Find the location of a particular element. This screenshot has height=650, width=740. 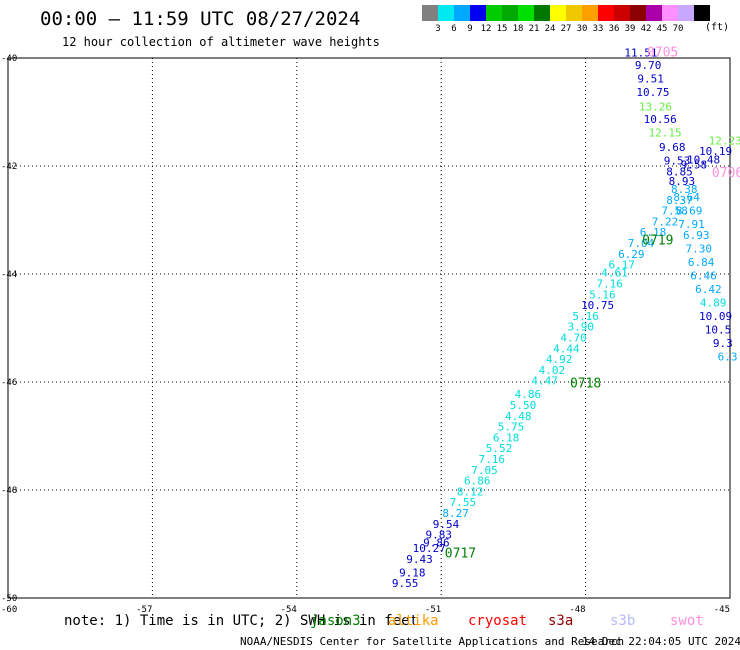

pass-time-label: 0718 is located at coordinates (585, 383).